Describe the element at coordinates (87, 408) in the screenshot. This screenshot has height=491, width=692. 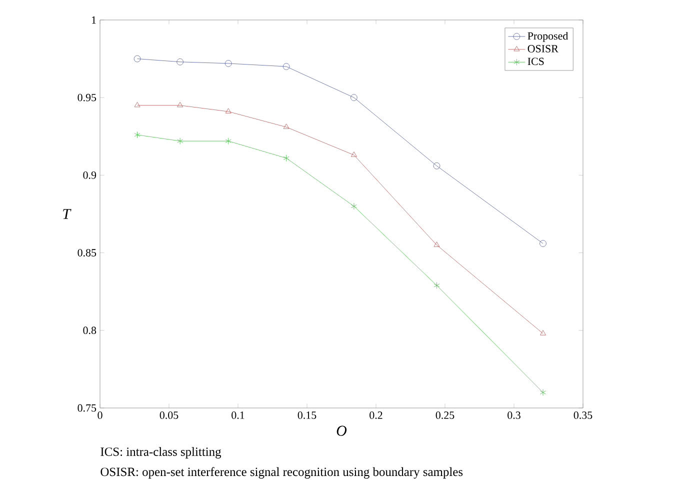
I see `y-tick-label: 0.75` at that location.